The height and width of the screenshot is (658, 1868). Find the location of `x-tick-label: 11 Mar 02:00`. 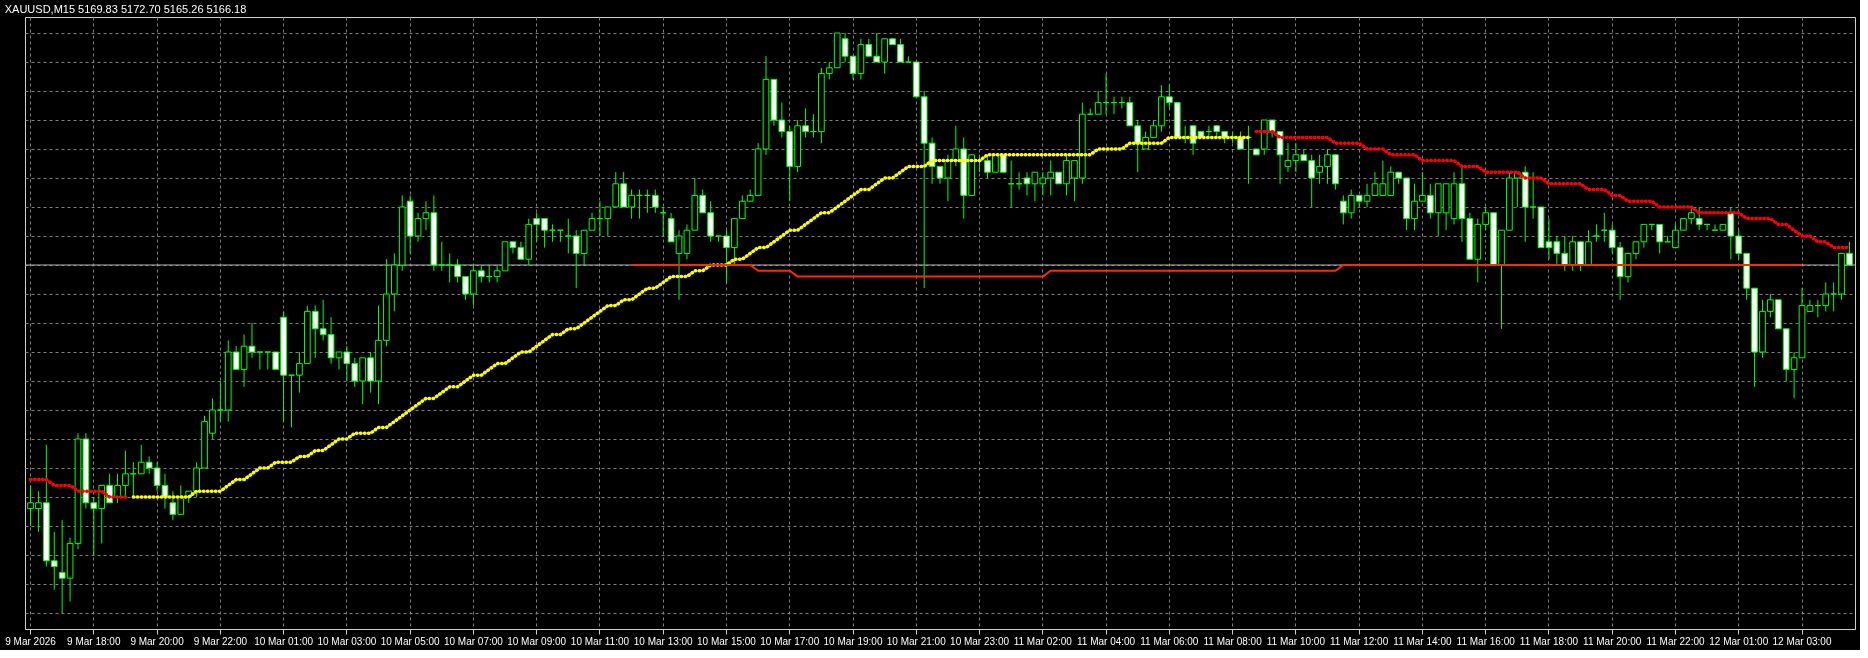

x-tick-label: 11 Mar 02:00 is located at coordinates (1043, 641).